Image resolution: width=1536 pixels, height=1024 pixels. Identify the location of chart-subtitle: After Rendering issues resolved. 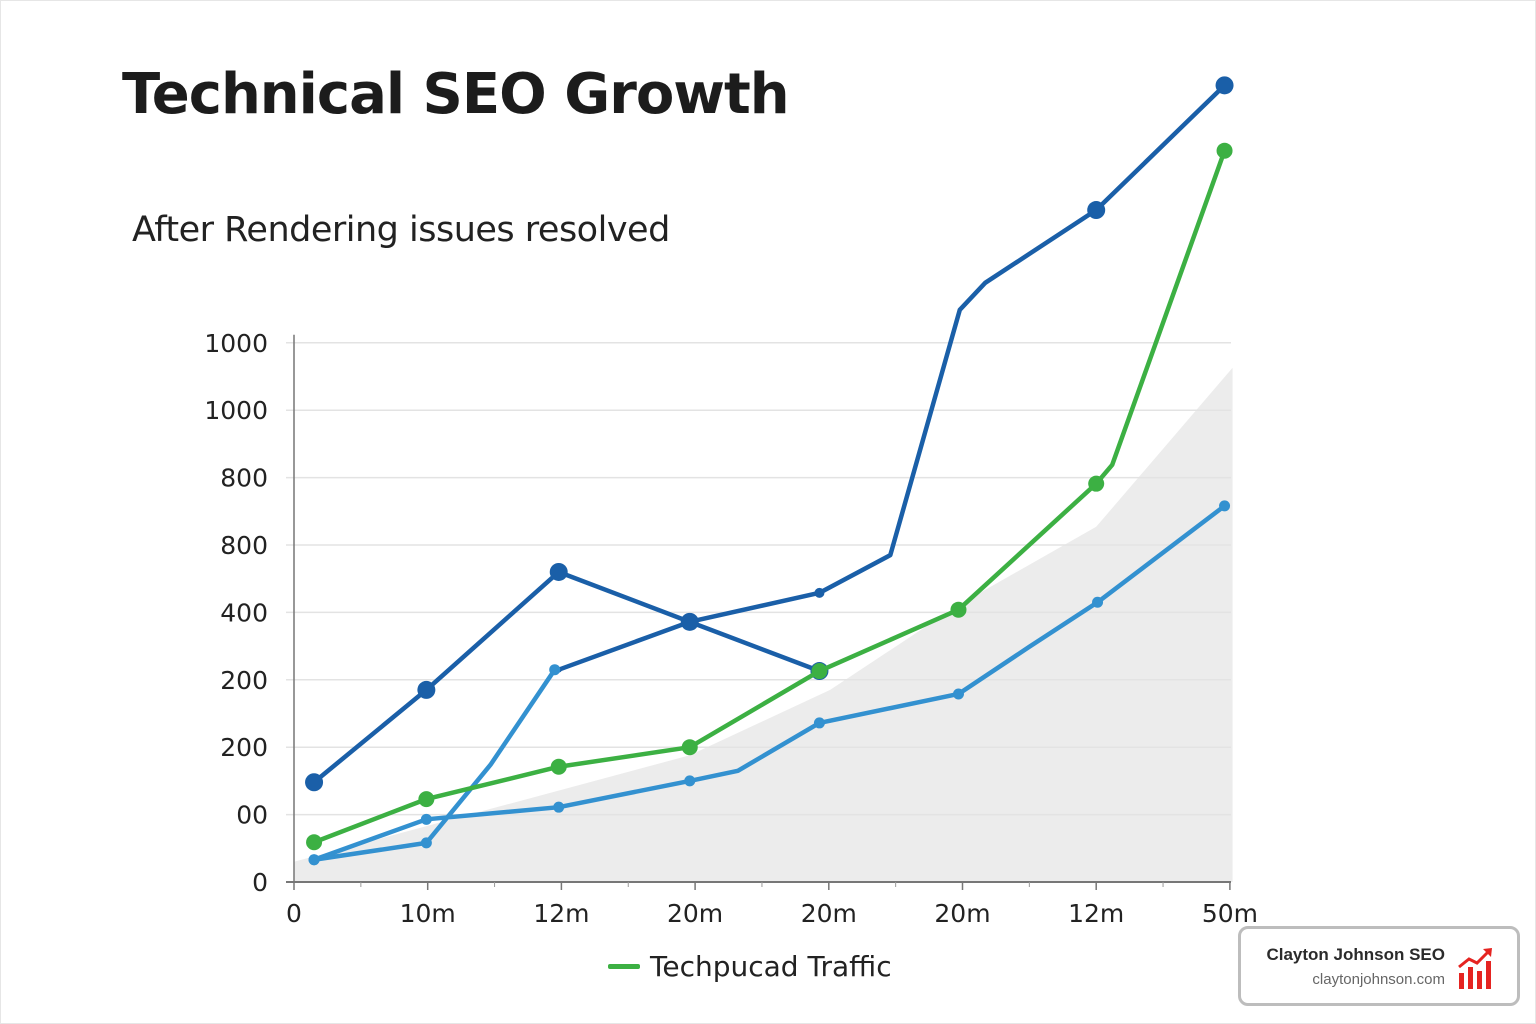
(401, 230).